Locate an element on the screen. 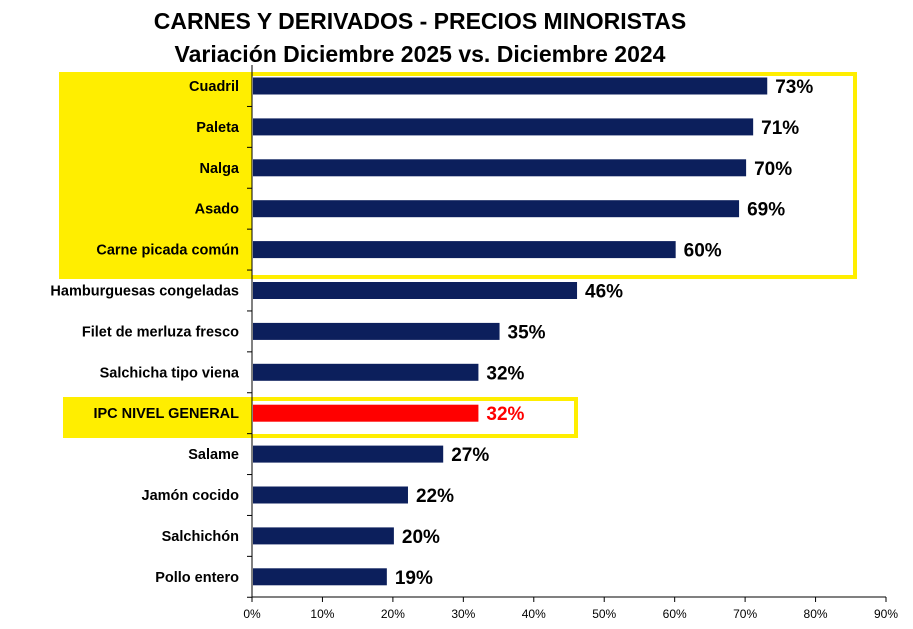  highlight-box-ipc-fill is located at coordinates (157, 417).